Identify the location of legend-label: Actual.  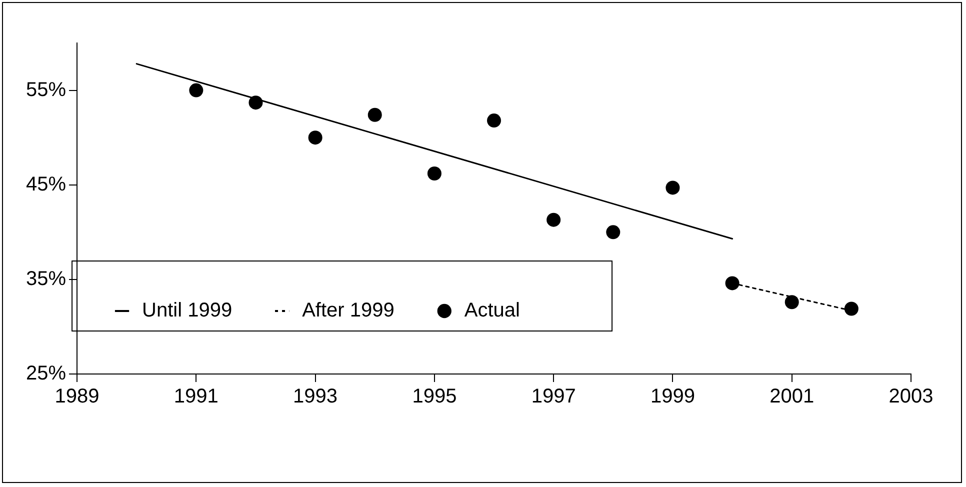
(492, 311).